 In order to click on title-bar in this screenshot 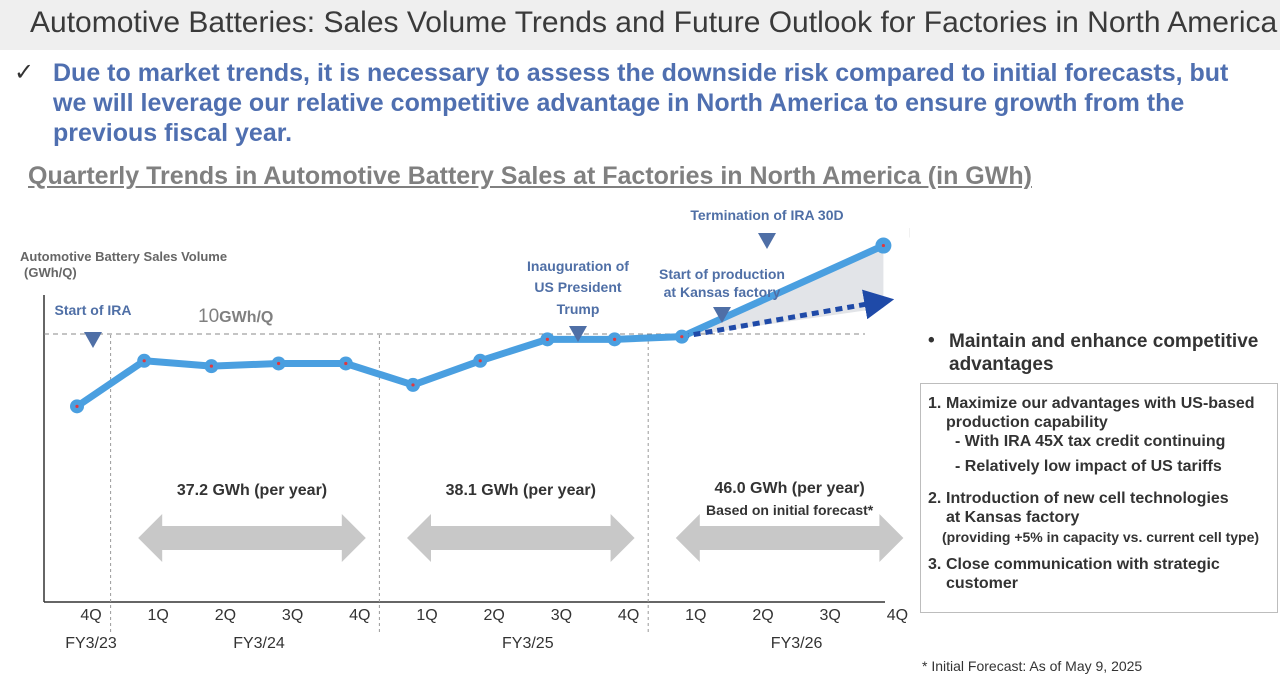, I will do `click(640, 25)`.